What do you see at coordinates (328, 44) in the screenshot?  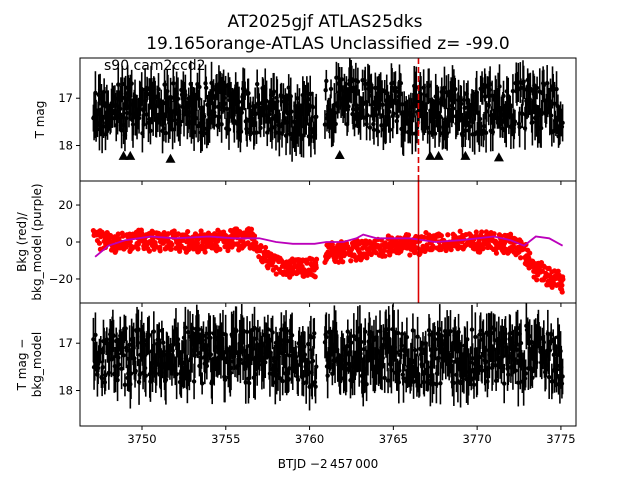 I see `chart-title-line2: 19.165orange-ATLAS Unclassified z= -99.0` at bounding box center [328, 44].